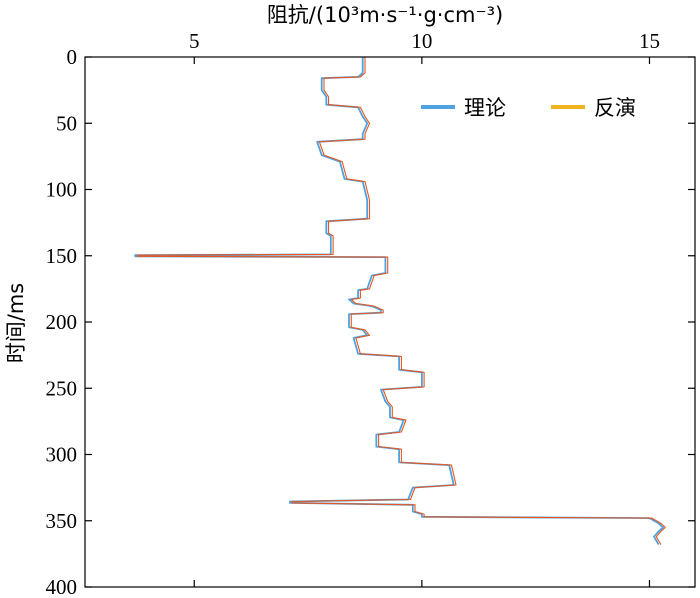 The width and height of the screenshot is (700, 598). Describe the element at coordinates (16, 323) in the screenshot. I see `y-axis-title: 时间/ms` at that location.